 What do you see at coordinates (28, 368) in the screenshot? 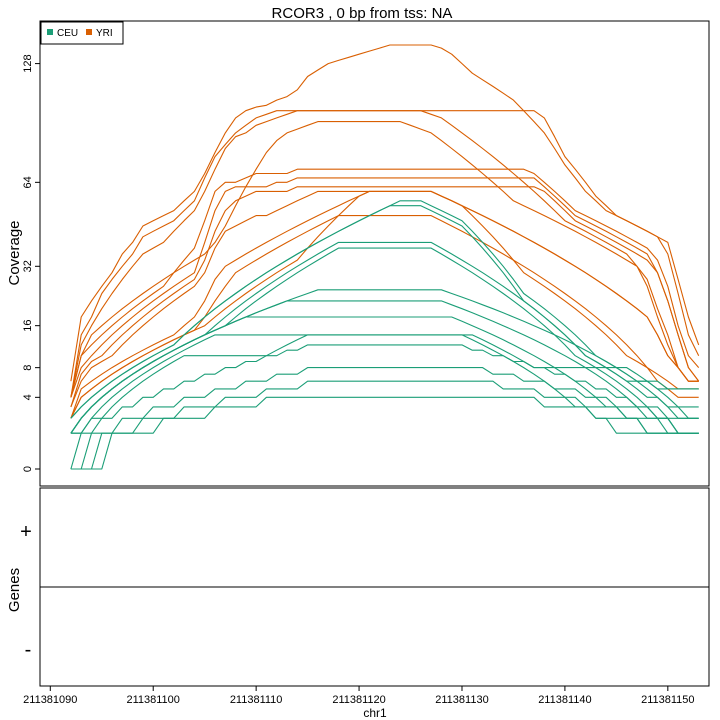
I see `y-tick-label: 8` at bounding box center [28, 368].